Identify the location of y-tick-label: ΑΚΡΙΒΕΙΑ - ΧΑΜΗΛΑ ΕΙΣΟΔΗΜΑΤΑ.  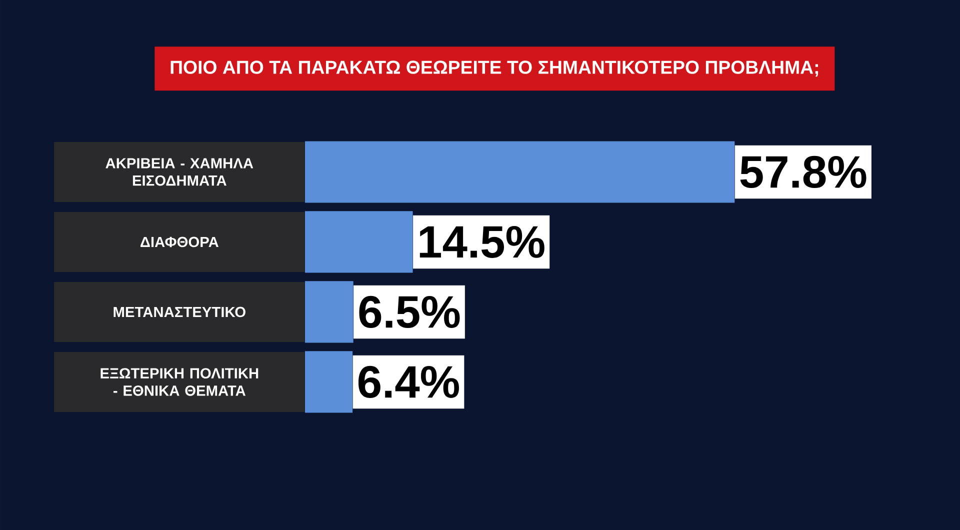
(180, 172).